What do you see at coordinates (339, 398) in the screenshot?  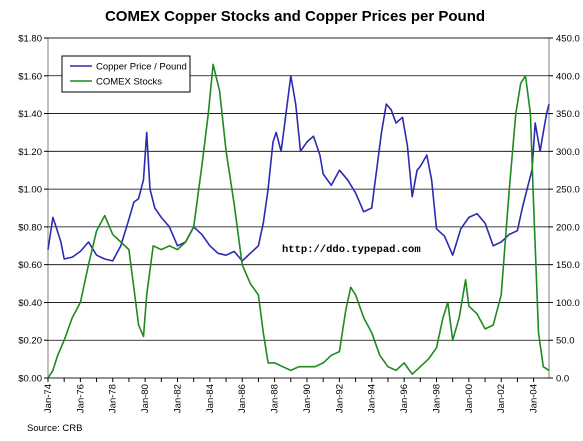 I see `x-tick-label: Jan-92` at bounding box center [339, 398].